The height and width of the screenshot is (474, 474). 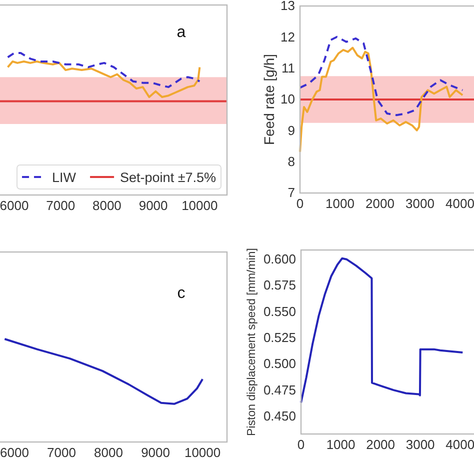 I want to click on y-tick-label: 12, so click(x=287, y=36).